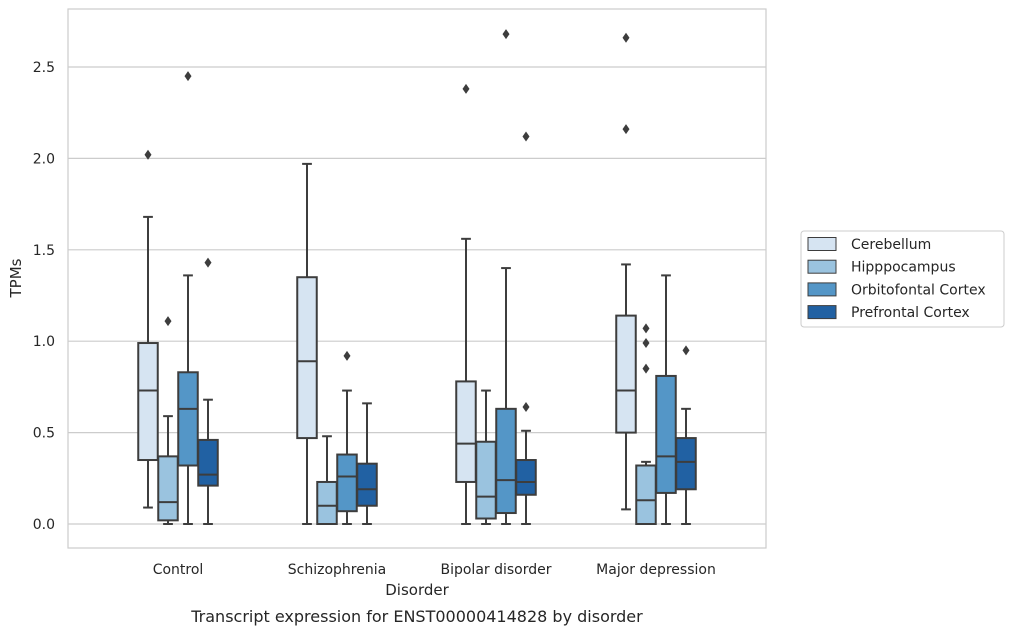 This screenshot has width=1014, height=634. What do you see at coordinates (337, 570) in the screenshot?
I see `x-tick-label: Schizophrenia` at bounding box center [337, 570].